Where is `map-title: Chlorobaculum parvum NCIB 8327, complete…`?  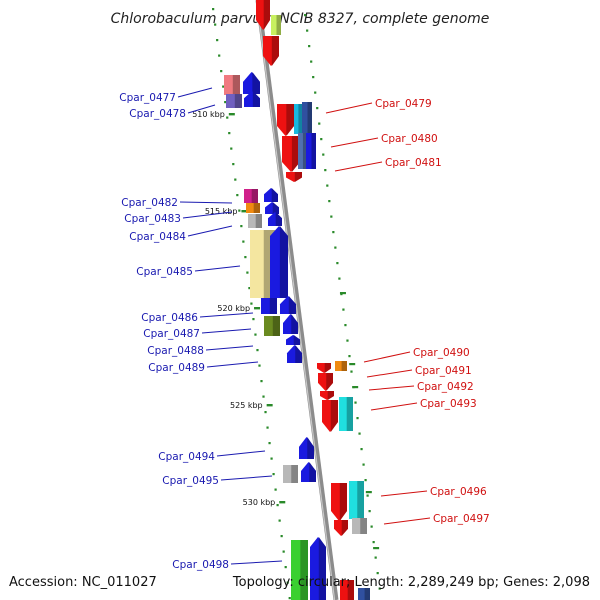
map-title: Chlorobaculum parvum NCIB 8327, complete… is located at coordinates (300, 19).